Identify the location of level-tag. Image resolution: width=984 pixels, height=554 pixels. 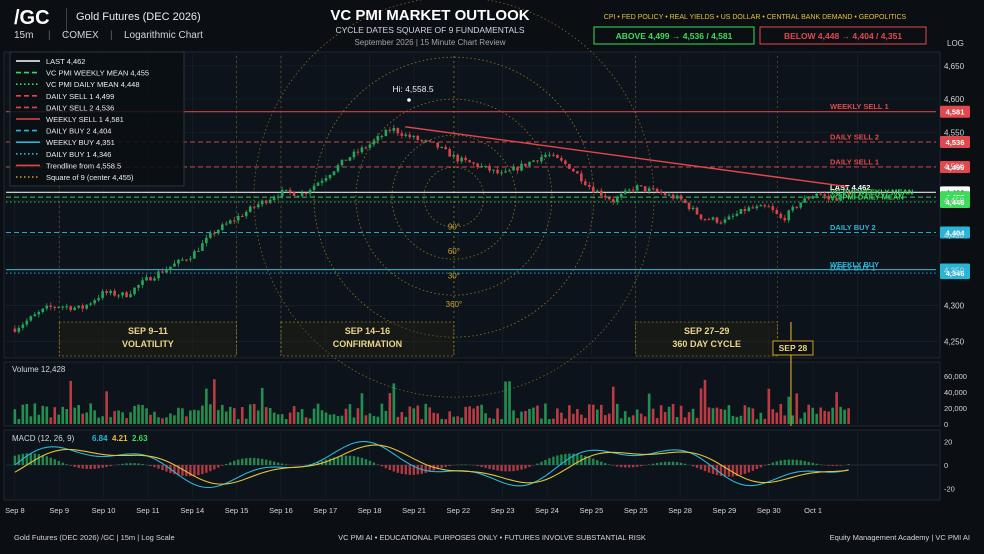
(955, 232).